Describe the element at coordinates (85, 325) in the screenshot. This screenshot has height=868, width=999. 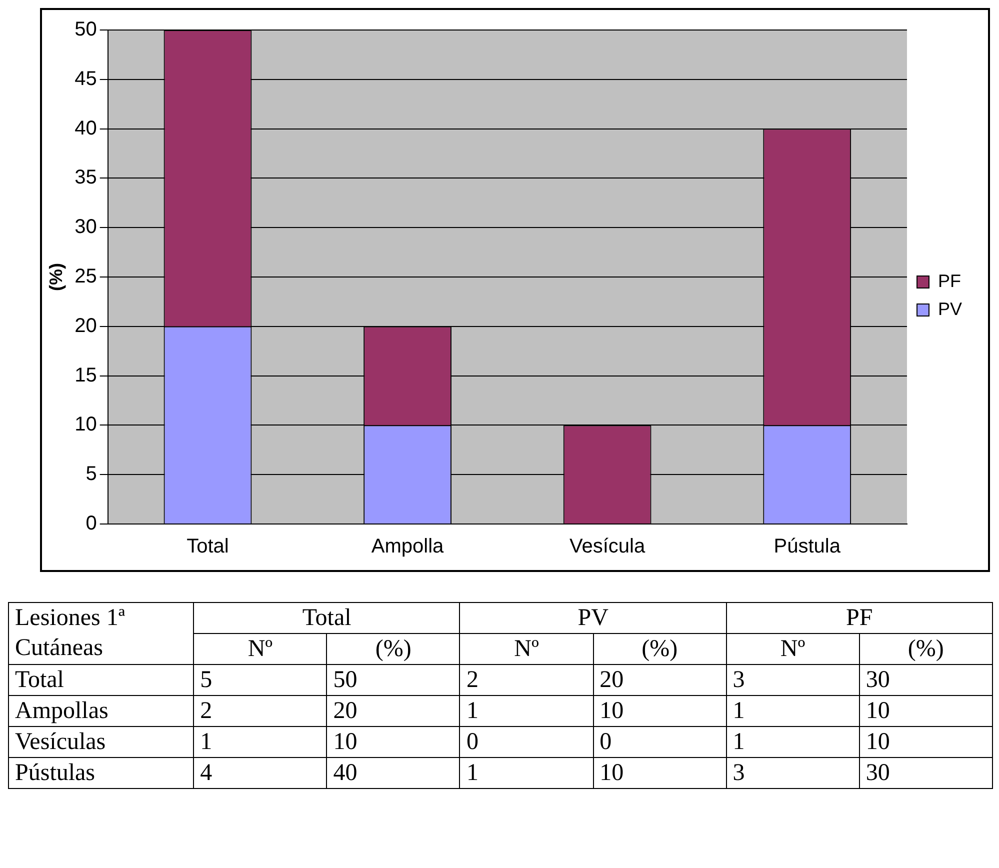
I see `y-tick-label: 20` at that location.